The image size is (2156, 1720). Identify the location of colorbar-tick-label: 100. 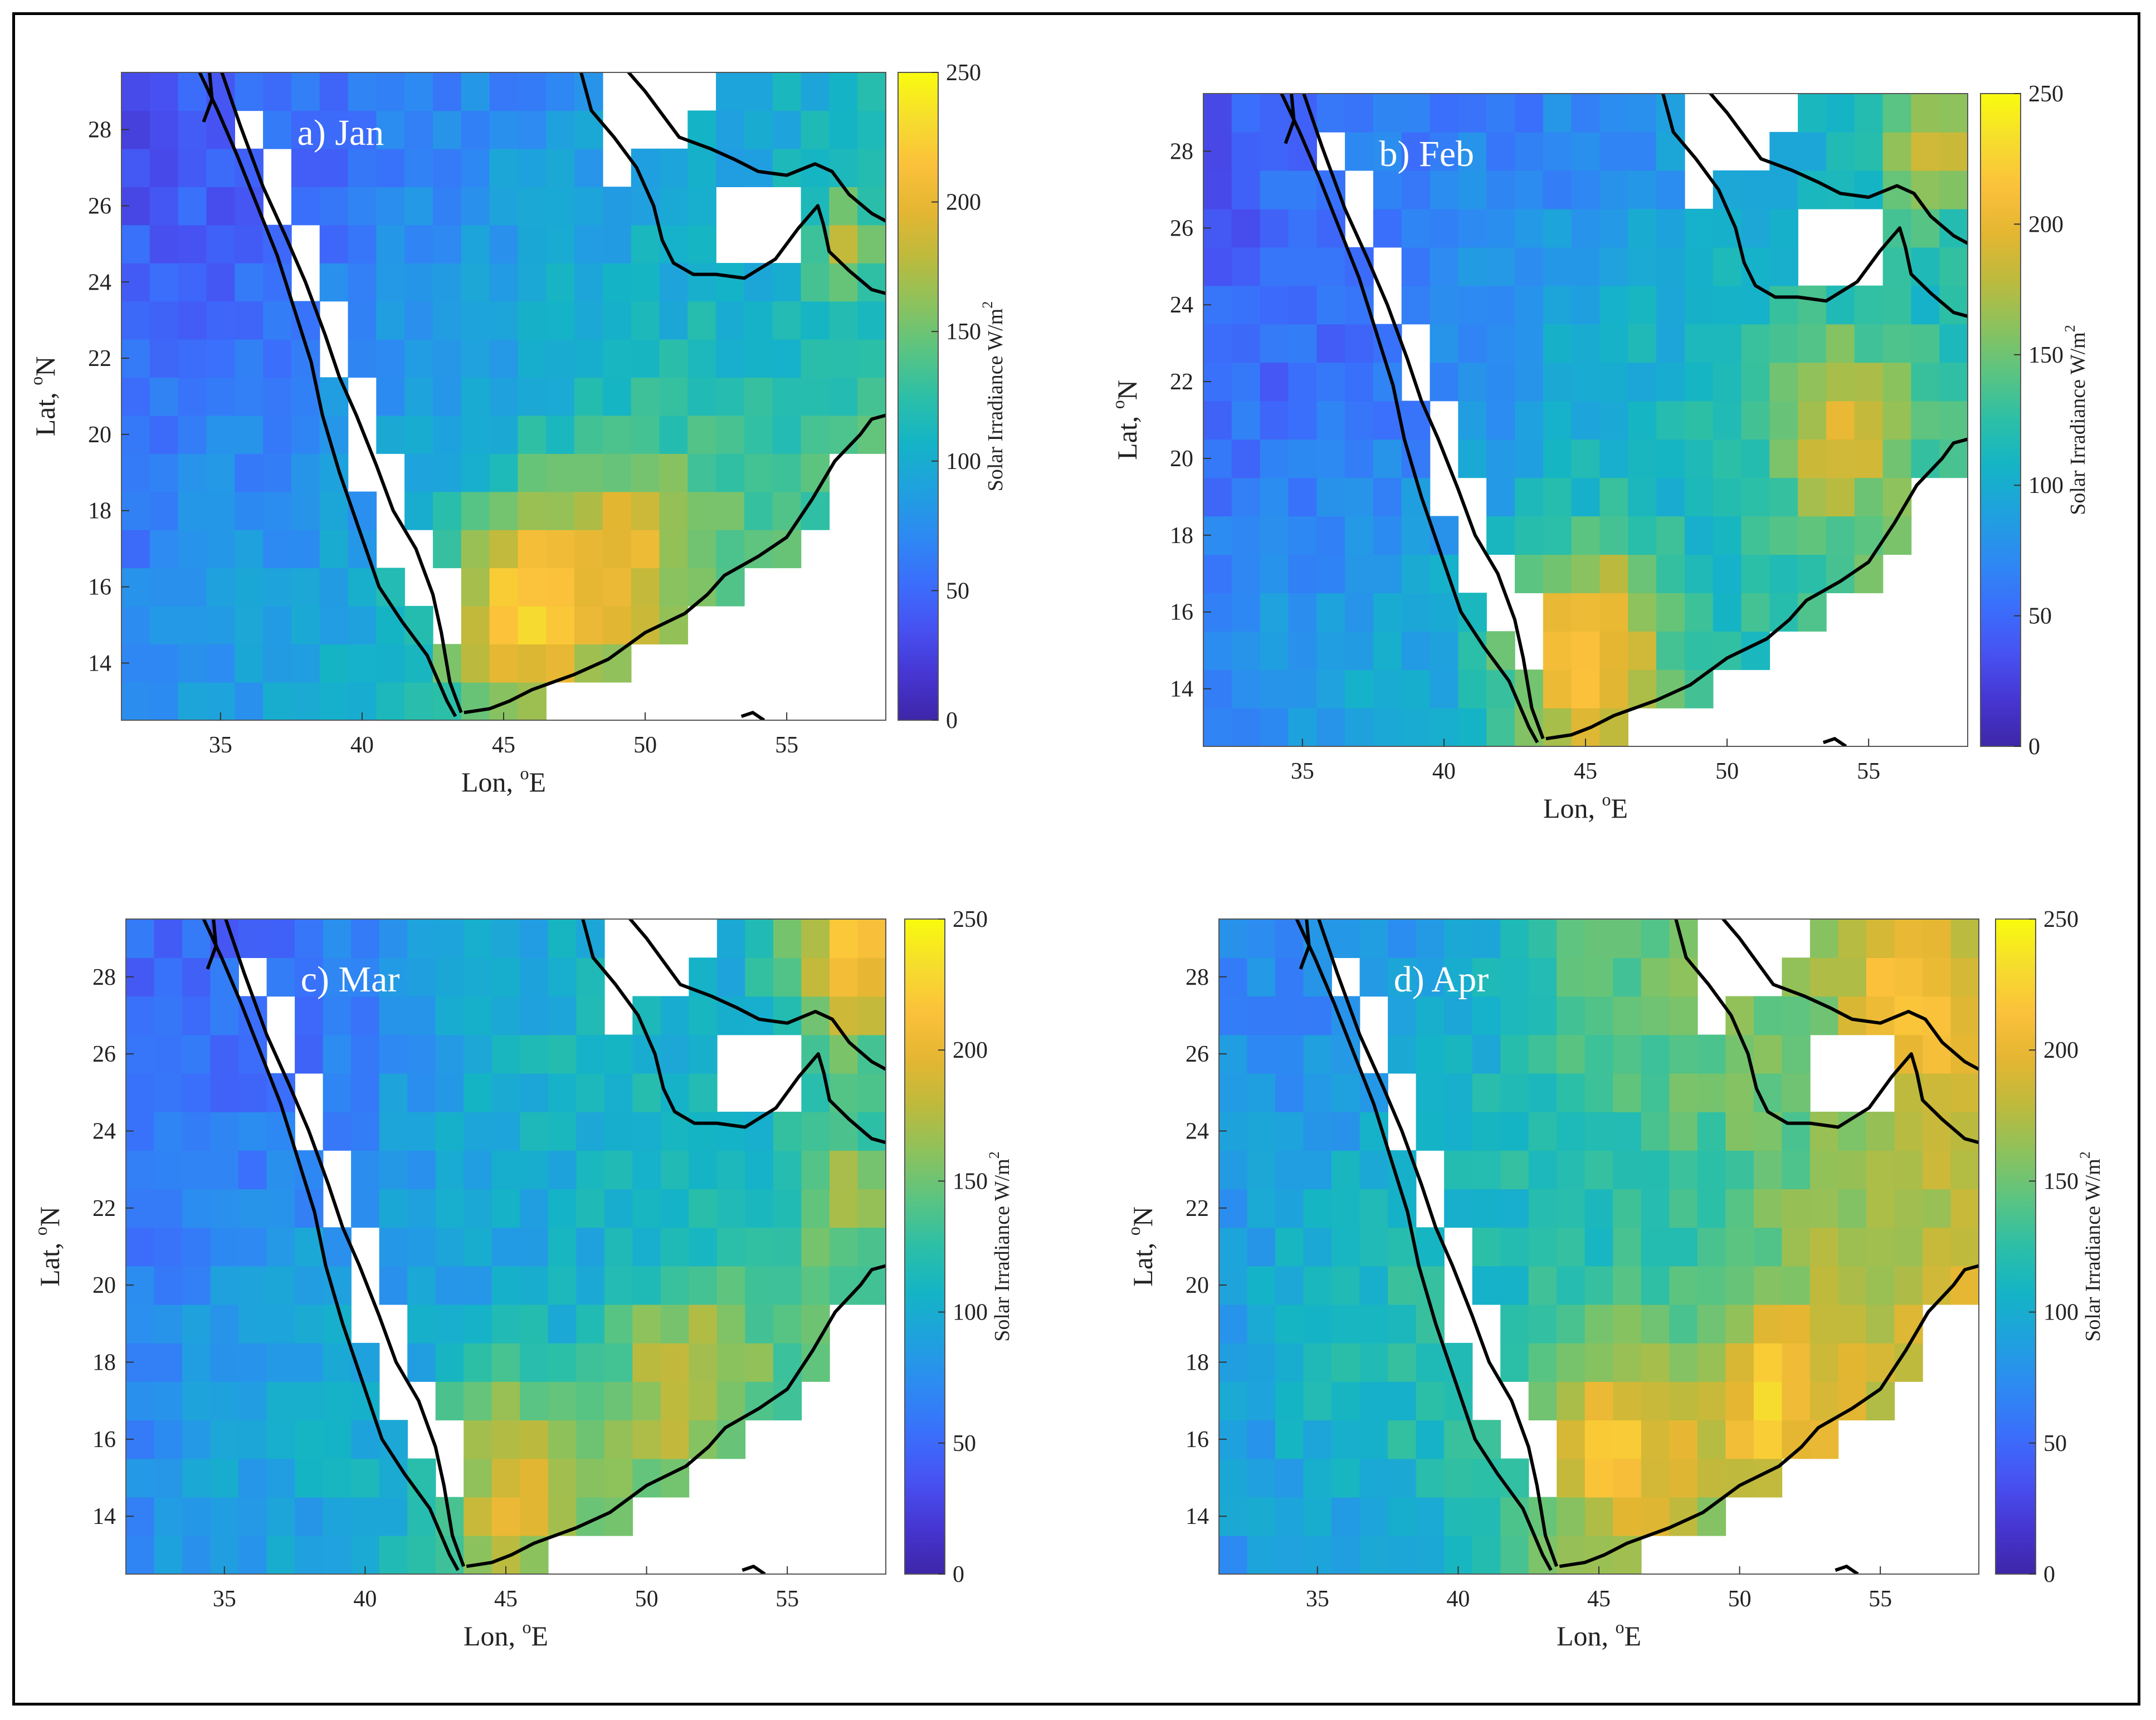
(963, 462).